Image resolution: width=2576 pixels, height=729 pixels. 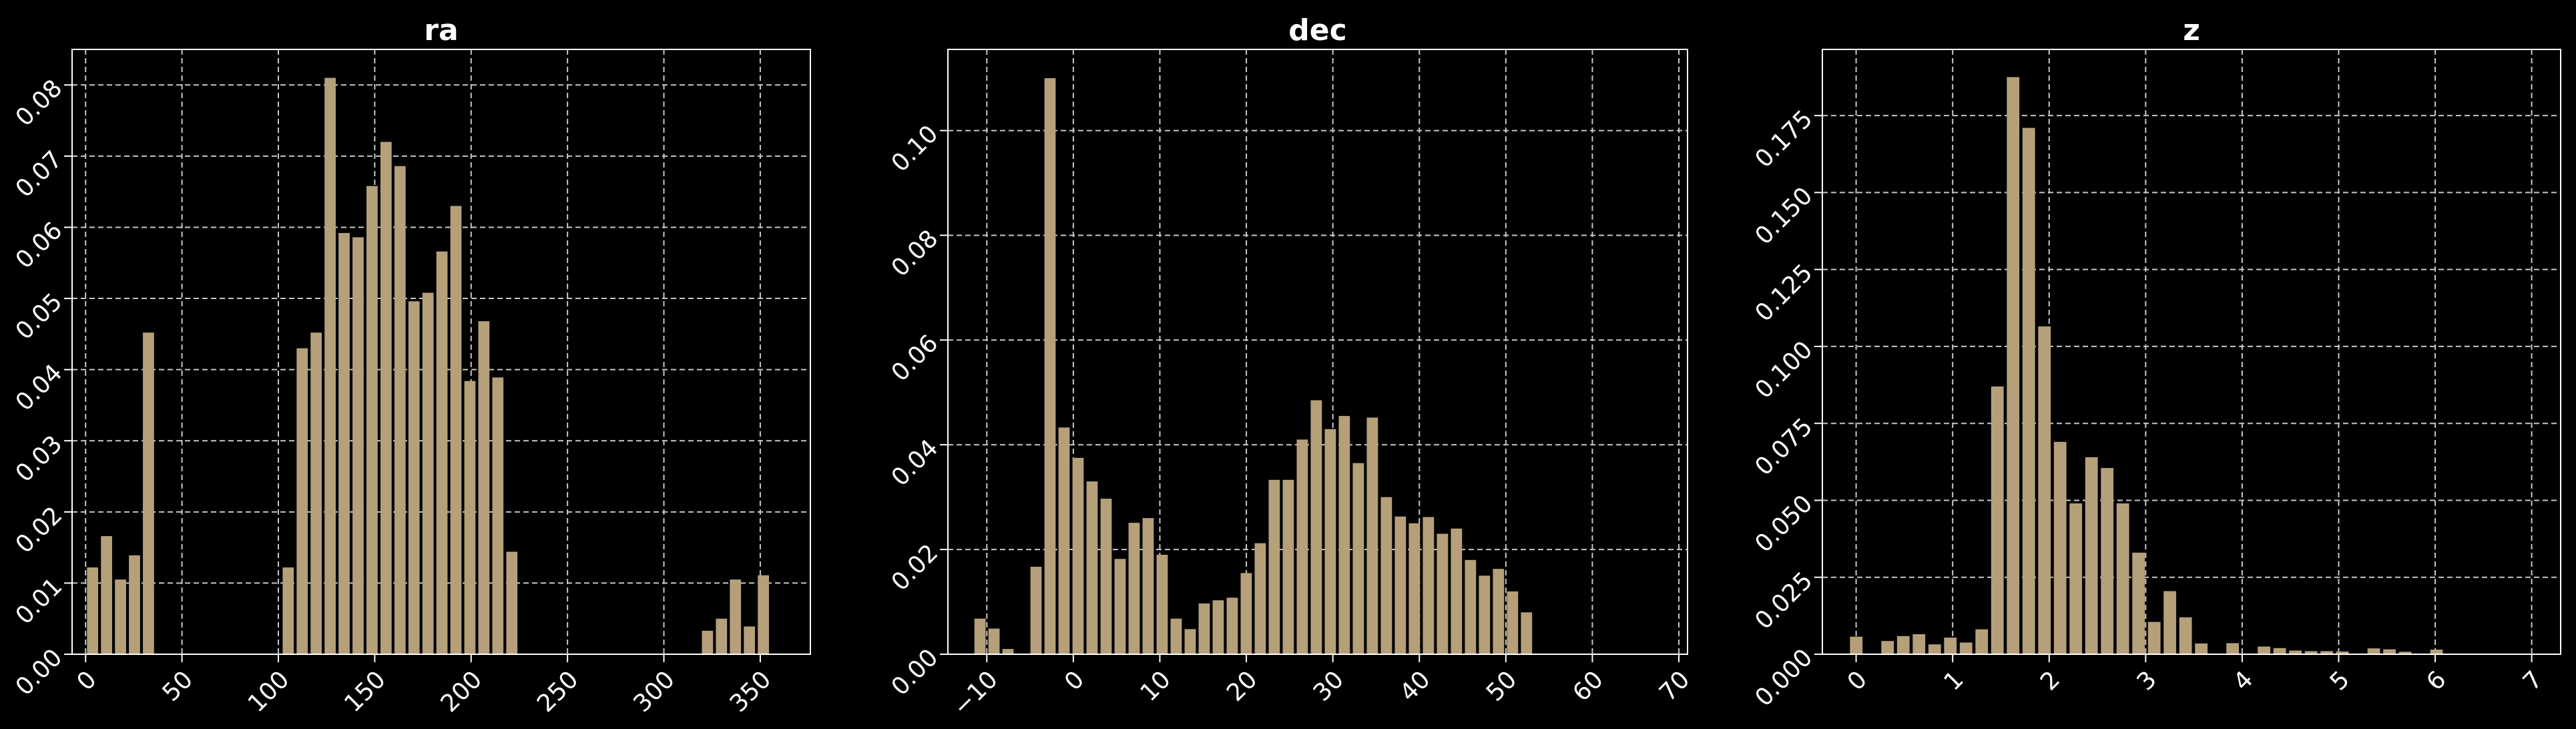 I want to click on x-tick-label: 7, so click(x=2533, y=681).